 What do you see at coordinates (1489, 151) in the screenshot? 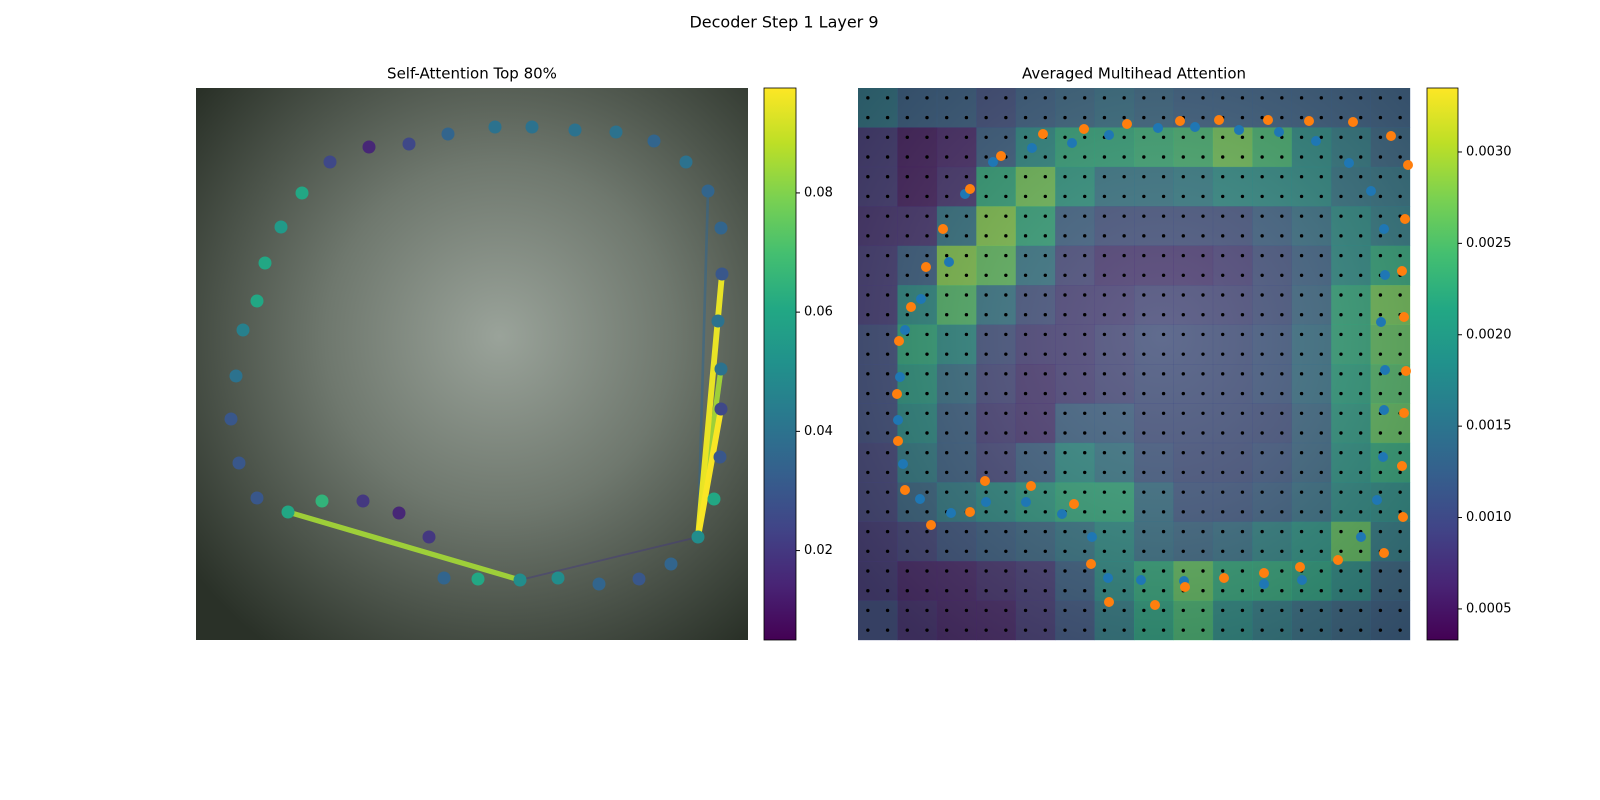
I see `colorbar-tick-label: 0.0030` at bounding box center [1489, 151].